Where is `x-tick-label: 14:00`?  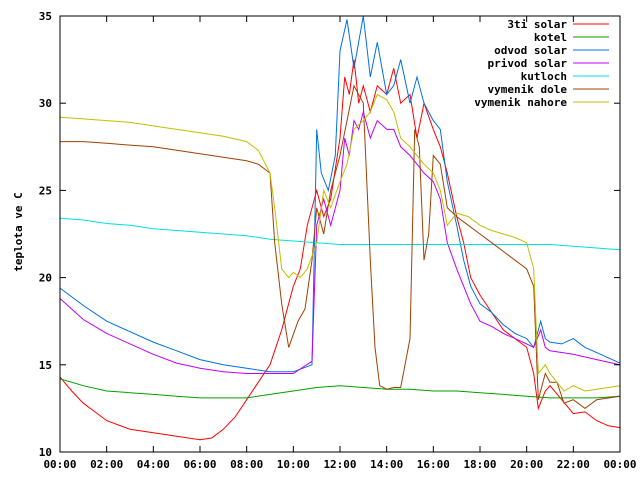
x-tick-label: 14:00 is located at coordinates (386, 464).